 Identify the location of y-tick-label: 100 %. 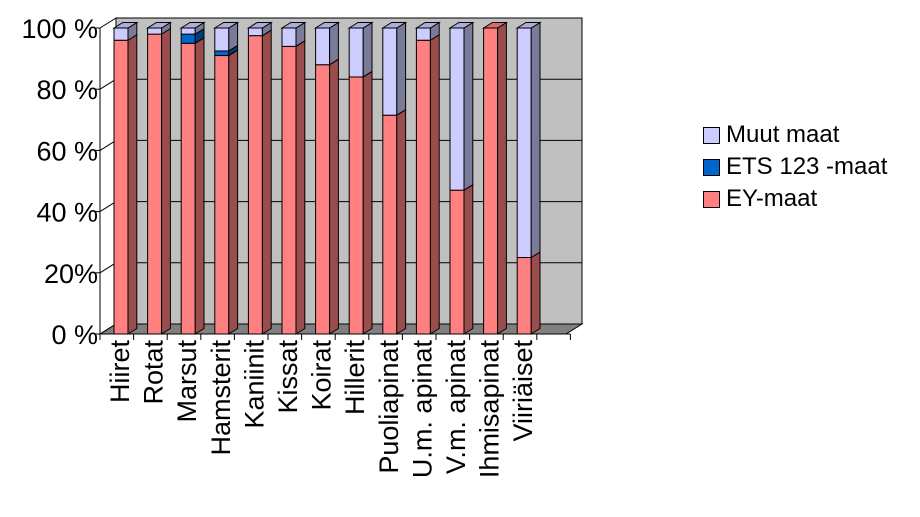
(59, 29).